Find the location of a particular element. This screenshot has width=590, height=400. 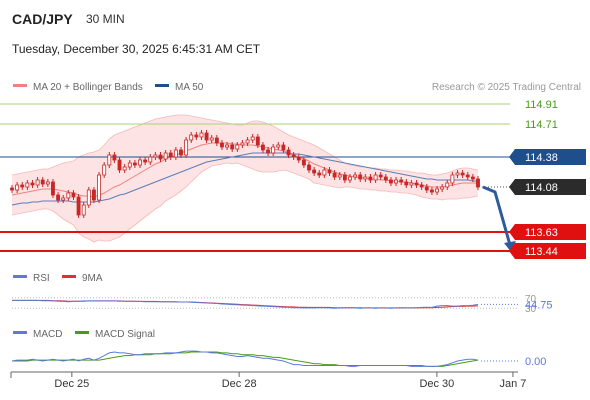

projection-arrow-head is located at coordinates (510, 246).